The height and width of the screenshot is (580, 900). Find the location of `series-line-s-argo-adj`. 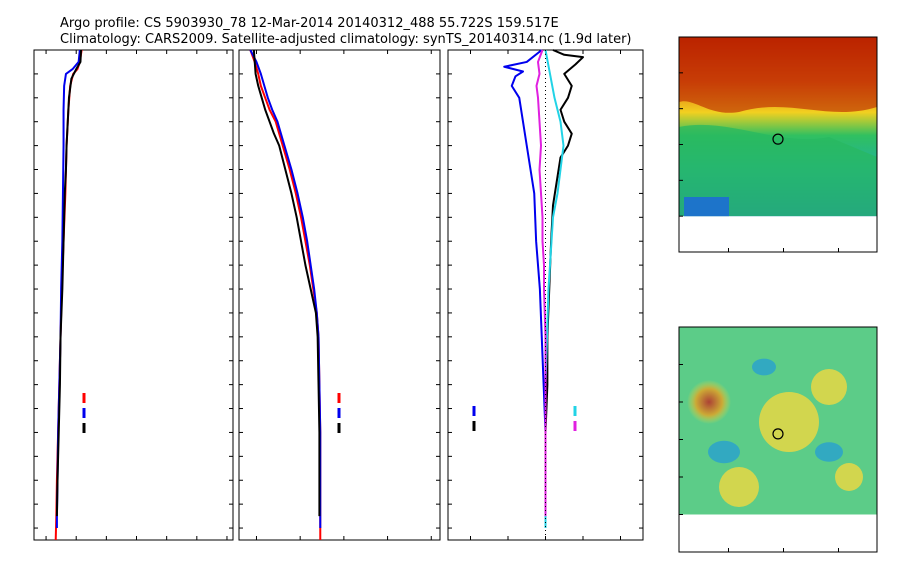

series-line-s-argo-adj is located at coordinates (541, 283).